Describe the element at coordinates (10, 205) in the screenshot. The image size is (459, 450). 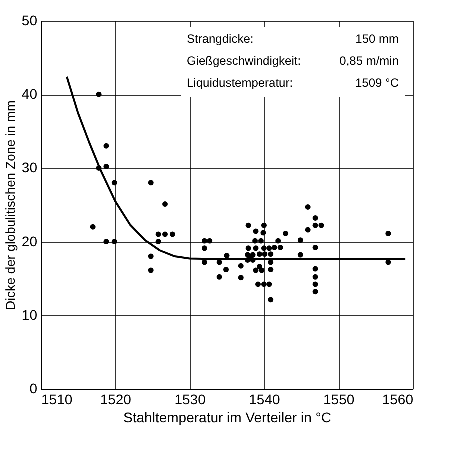
I see `y-axis-title: Dicke der globulitischen Zone in mm` at that location.